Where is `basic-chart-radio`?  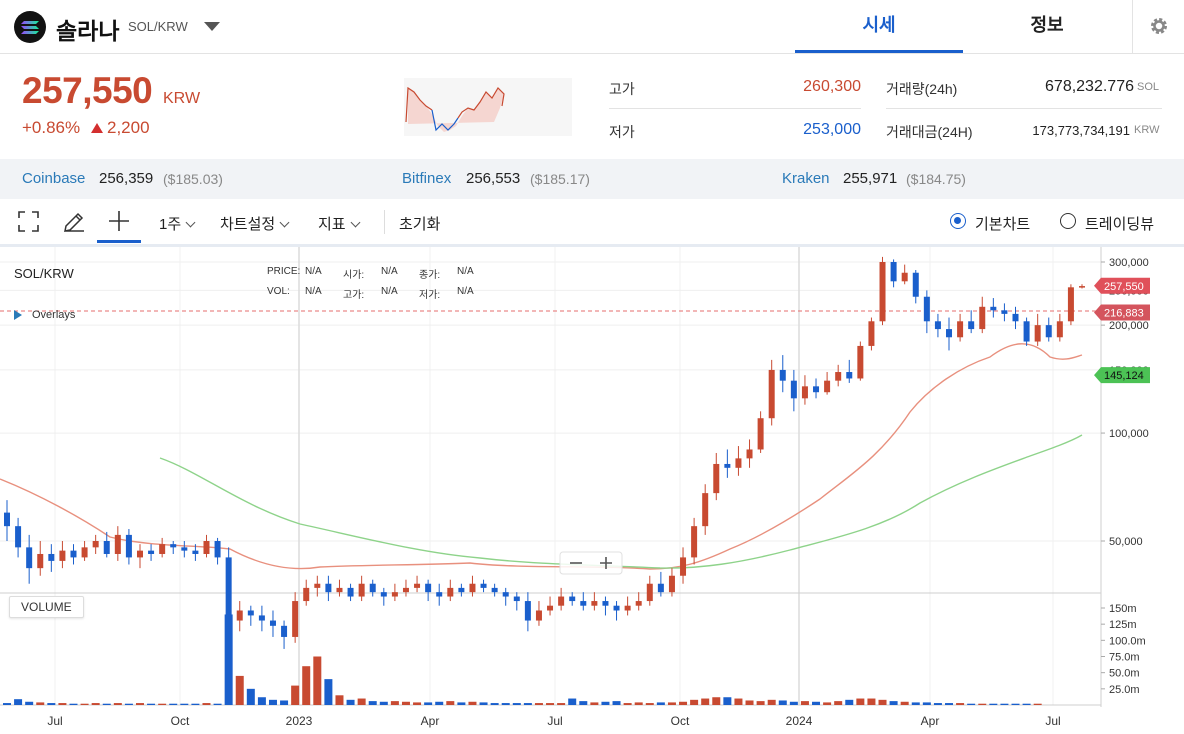
basic-chart-radio is located at coordinates (958, 221).